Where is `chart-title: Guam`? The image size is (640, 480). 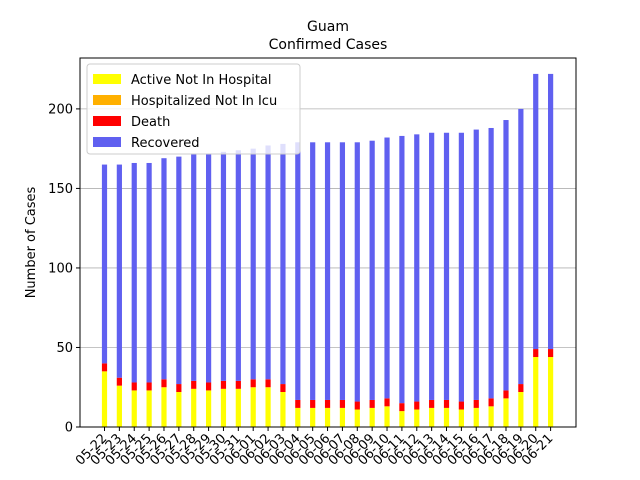 chart-title: Guam is located at coordinates (328, 27).